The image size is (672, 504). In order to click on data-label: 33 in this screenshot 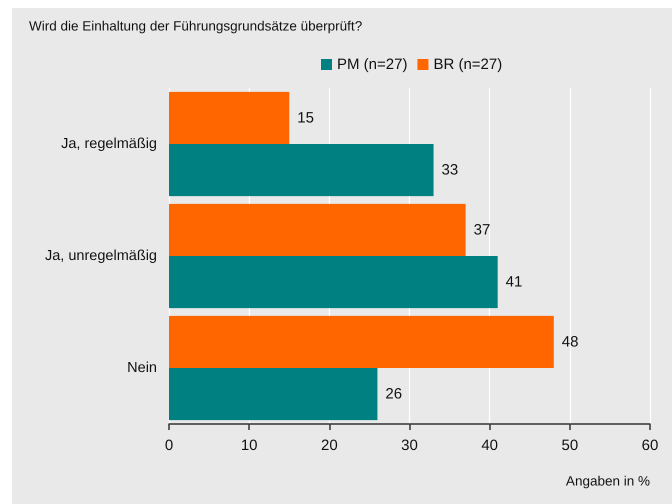, I will do `click(450, 170)`.